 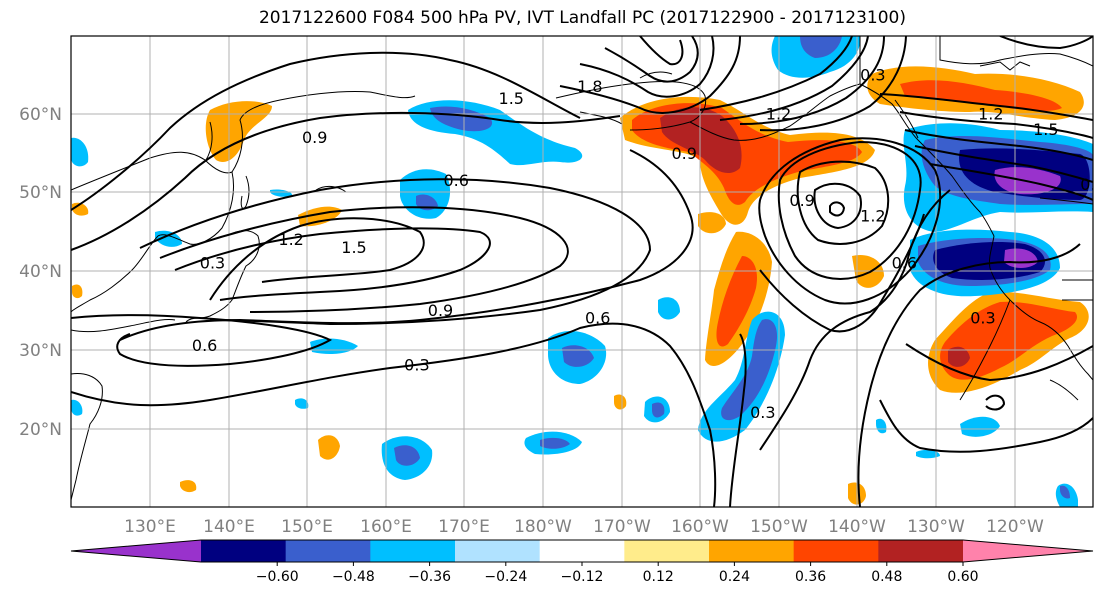 What do you see at coordinates (1015, 527) in the screenshot?
I see `lon-tick-label: 120°W` at bounding box center [1015, 527].